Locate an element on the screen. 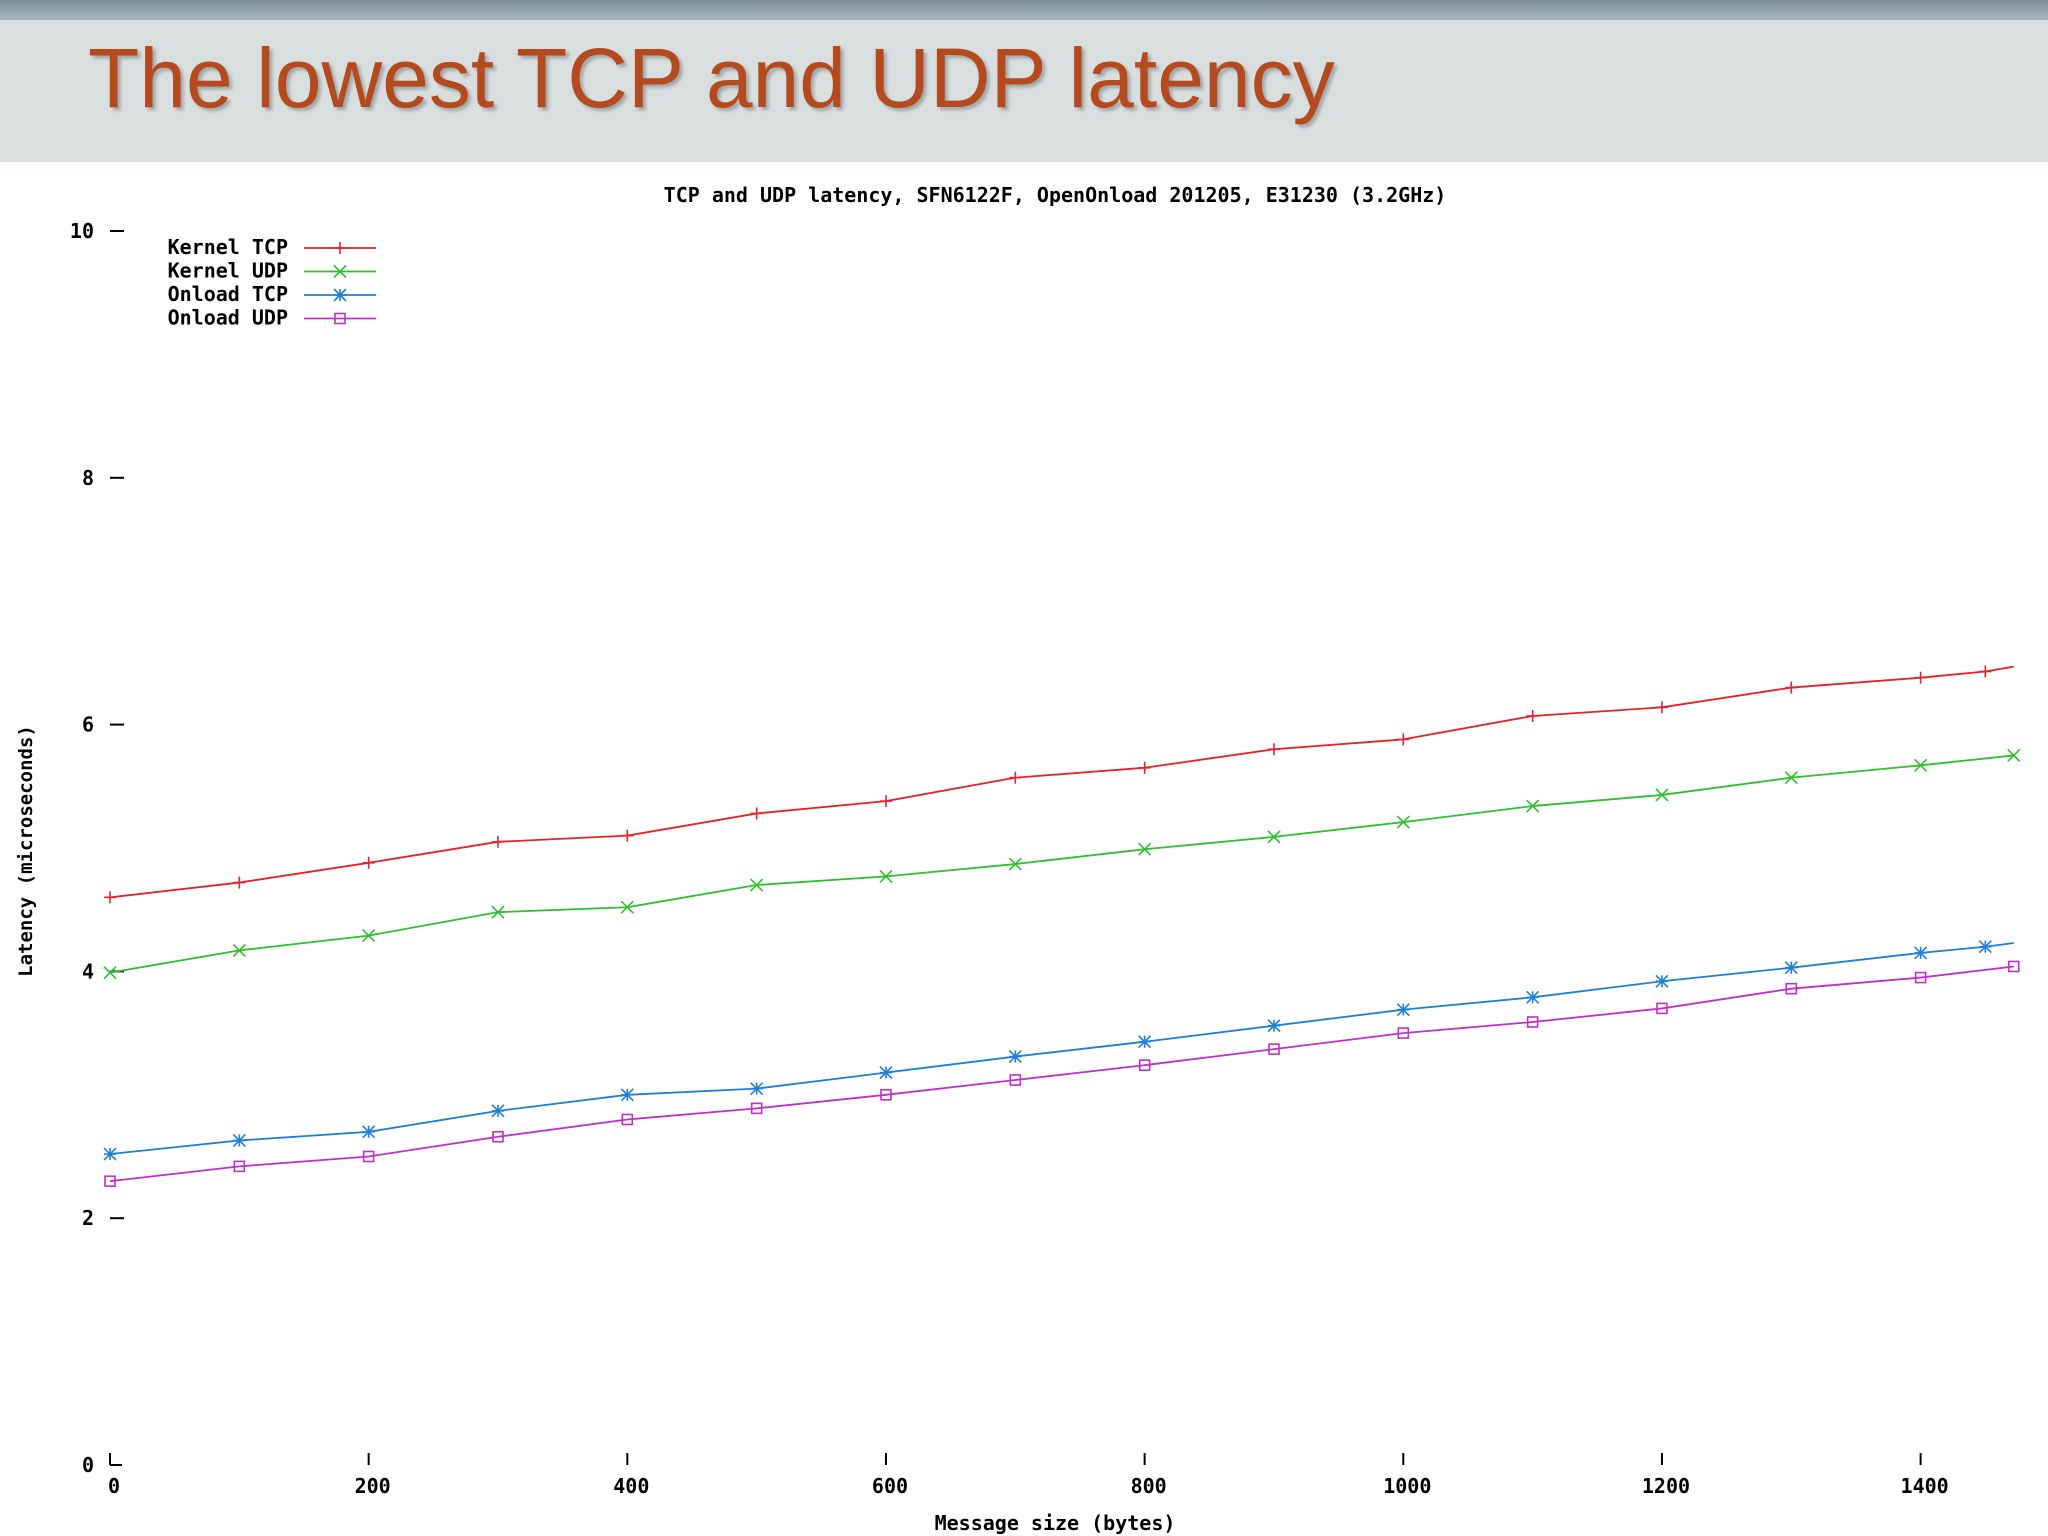 Image resolution: width=2048 pixels, height=1536 pixels. x-tick-label: 200 is located at coordinates (373, 1486).